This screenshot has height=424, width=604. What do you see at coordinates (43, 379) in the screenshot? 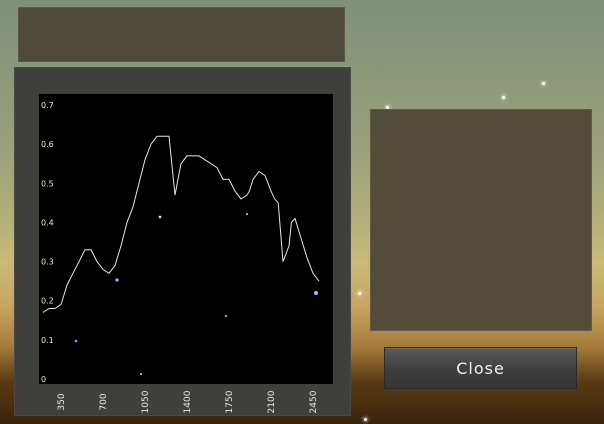
I see `y-tick-label: 0` at bounding box center [43, 379].